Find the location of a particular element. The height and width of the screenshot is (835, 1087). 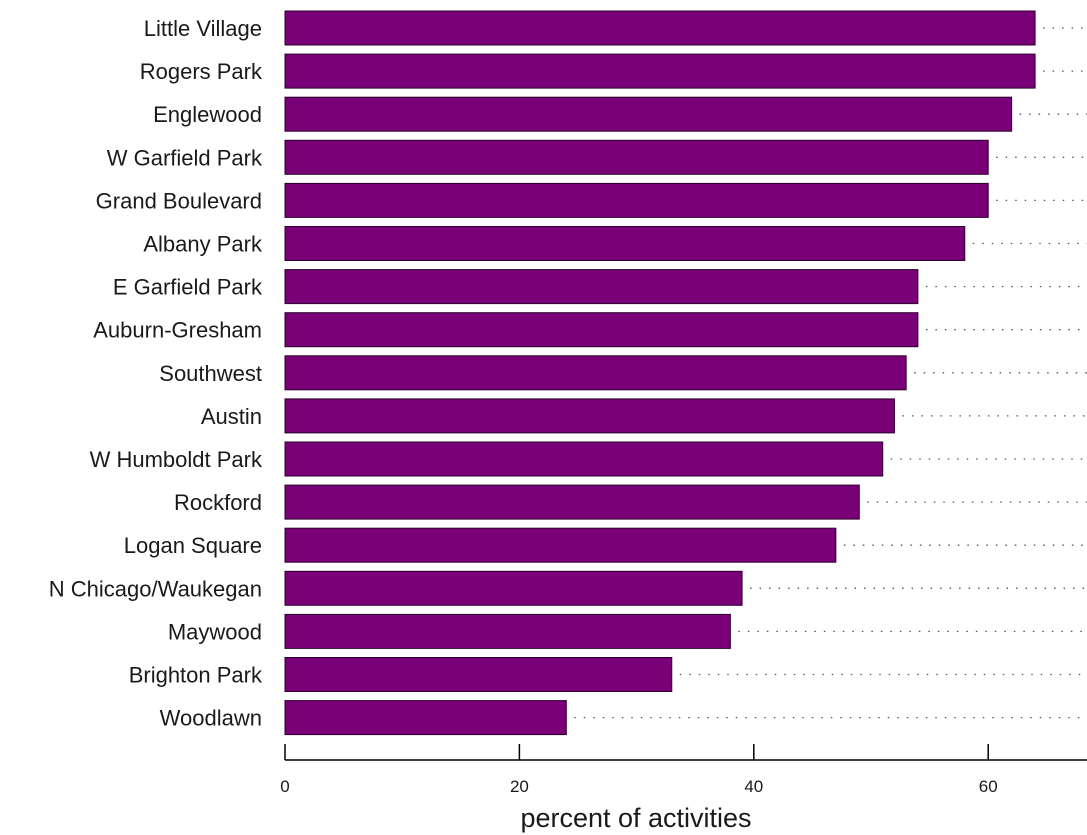

category-label: W Garfield Park is located at coordinates (185, 157).